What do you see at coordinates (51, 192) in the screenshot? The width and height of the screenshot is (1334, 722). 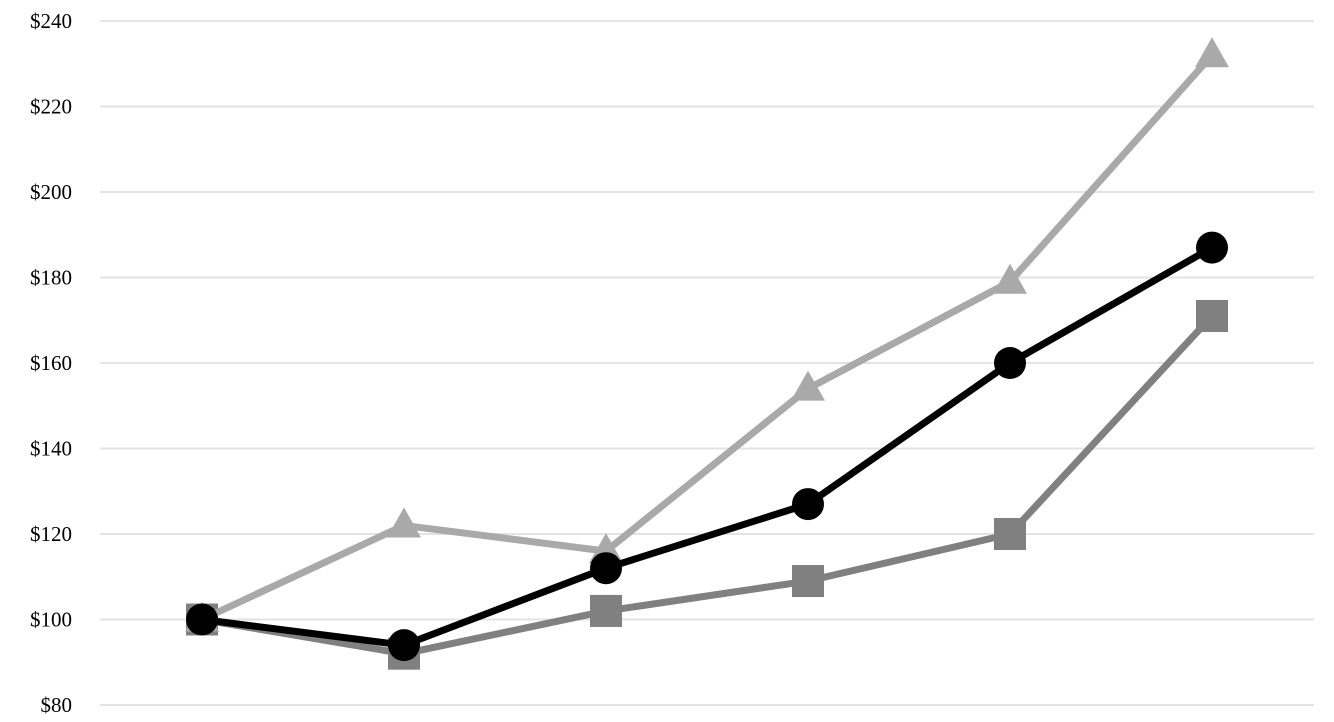 I see `y-tick-label: $200` at bounding box center [51, 192].